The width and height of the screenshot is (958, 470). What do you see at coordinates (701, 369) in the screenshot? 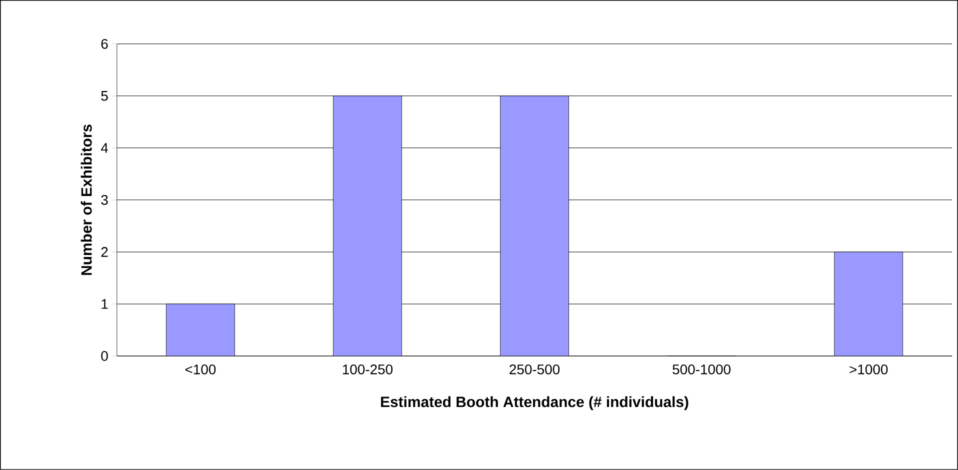
I see `x-tick-label: 500-1000` at bounding box center [701, 369].